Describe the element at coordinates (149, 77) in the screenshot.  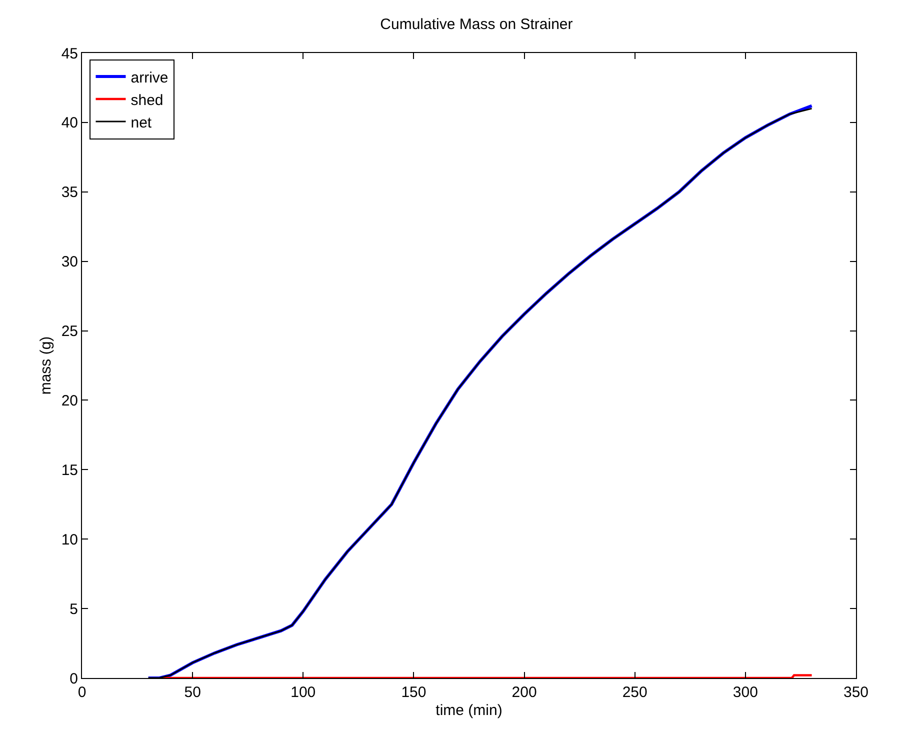
I see `legend-label: arrive` at that location.